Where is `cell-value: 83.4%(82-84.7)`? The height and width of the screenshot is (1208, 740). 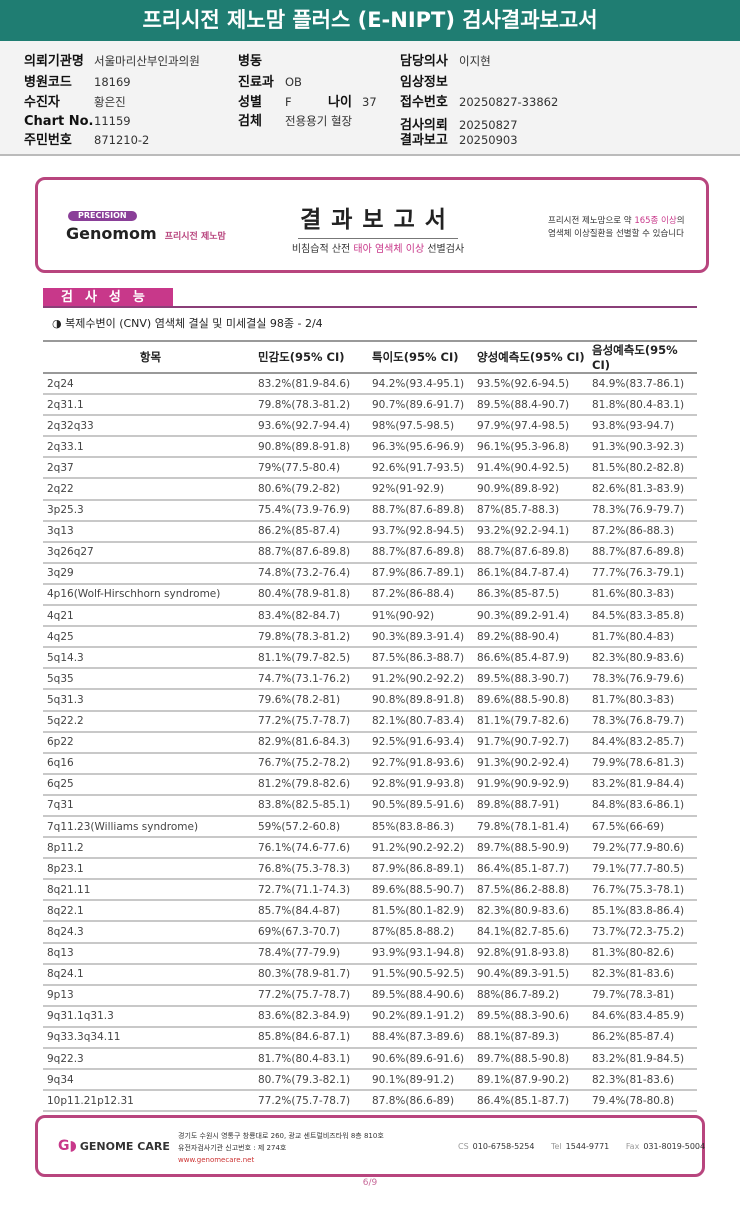
cell-value: 83.4%(82-84.7) is located at coordinates (311, 616).